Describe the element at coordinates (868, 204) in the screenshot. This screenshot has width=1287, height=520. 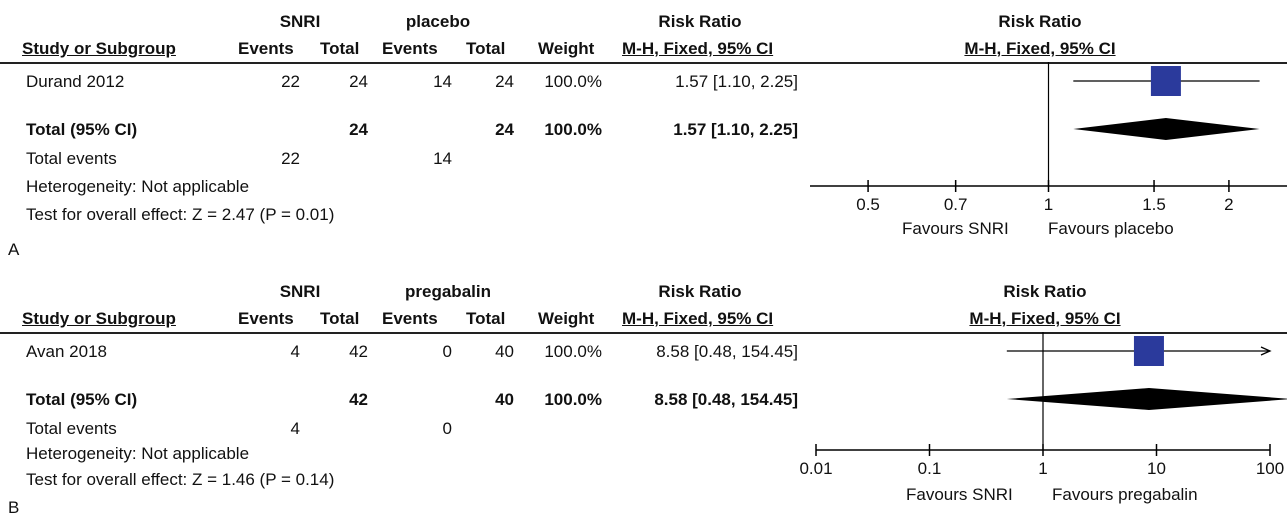
I see `x-tick-label: 0.5` at that location.